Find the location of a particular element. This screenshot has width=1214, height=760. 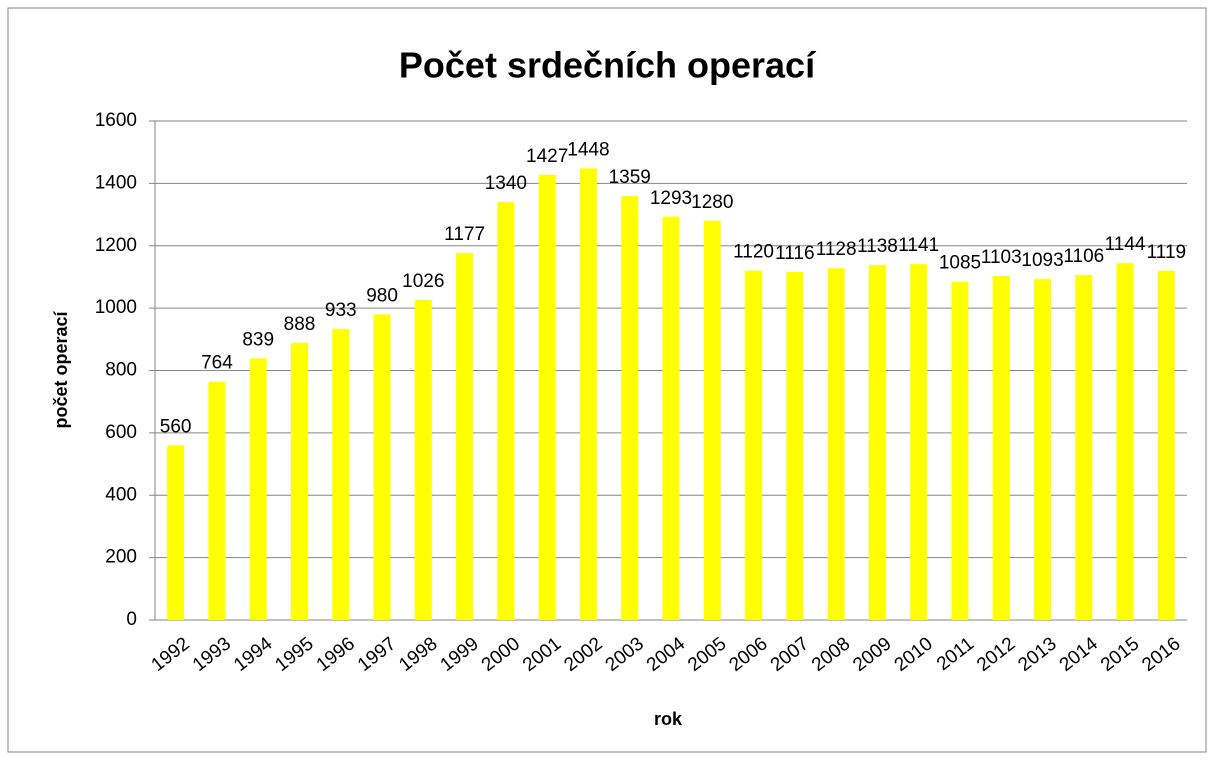

data-label: 1138 is located at coordinates (877, 246).